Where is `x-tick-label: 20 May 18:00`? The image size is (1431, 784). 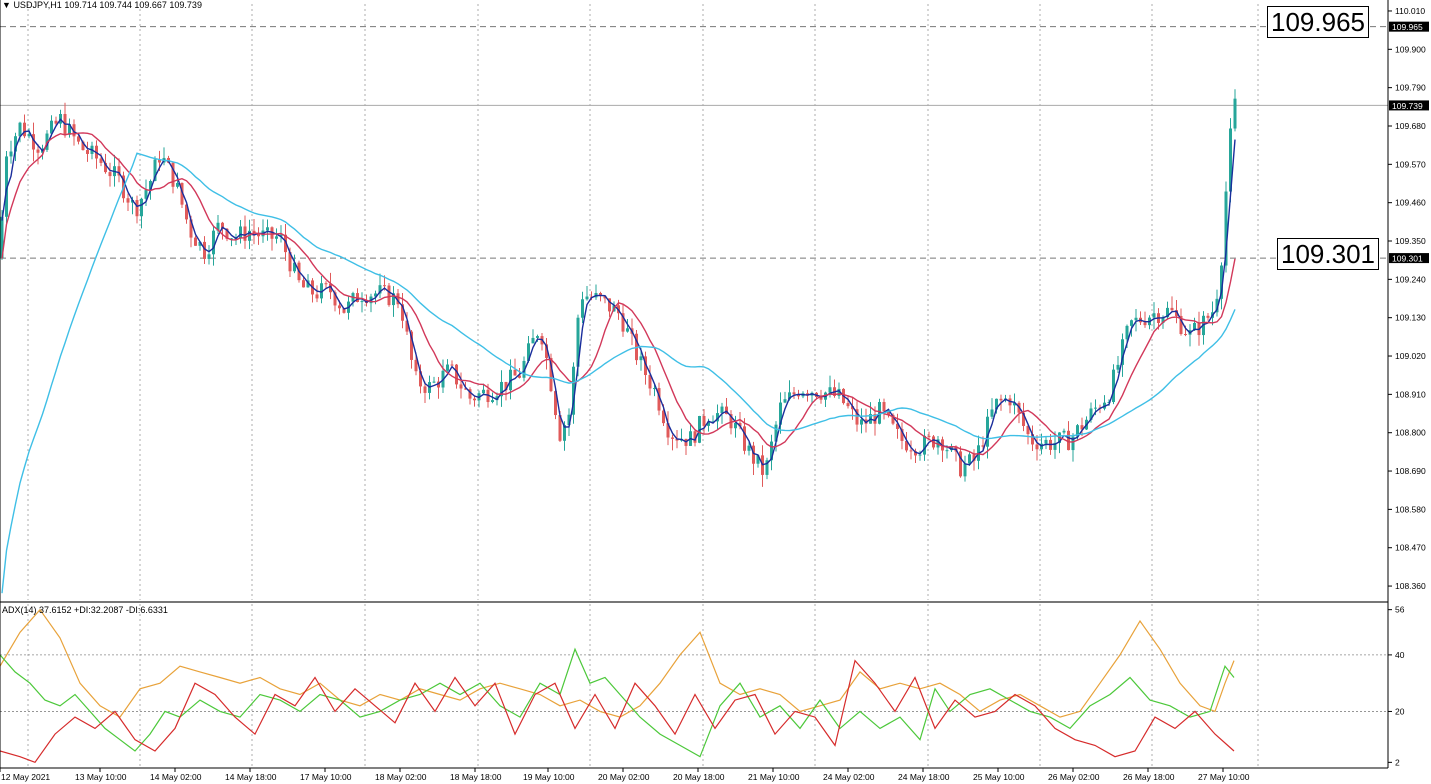 x-tick-label: 20 May 18:00 is located at coordinates (699, 777).